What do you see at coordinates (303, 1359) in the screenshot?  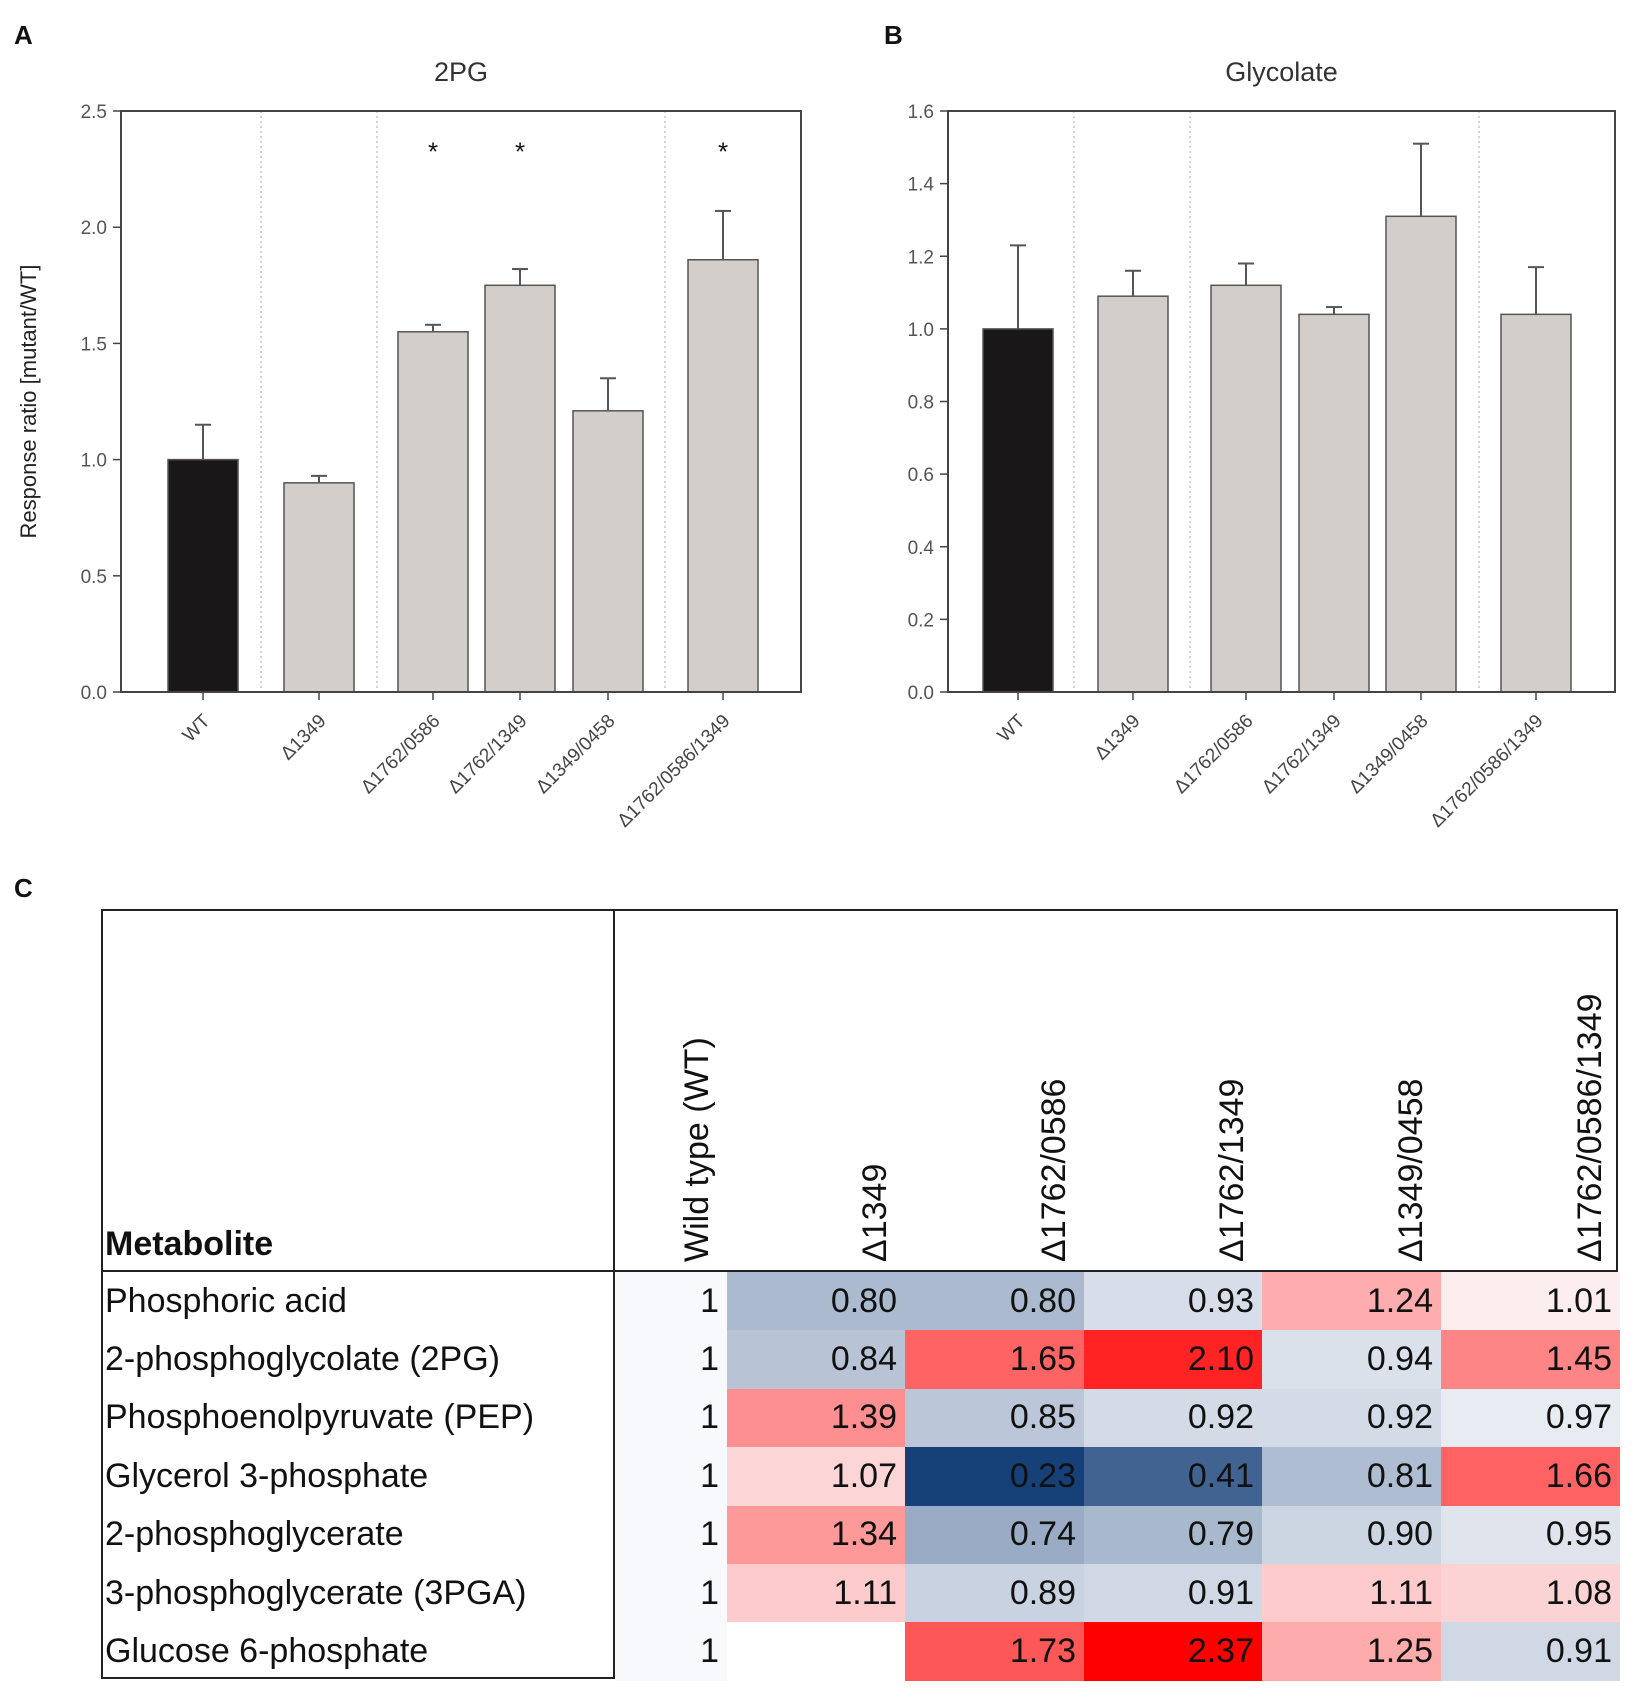 I see `metabolite-name: 2-phosphoglycolate (2PG)` at bounding box center [303, 1359].